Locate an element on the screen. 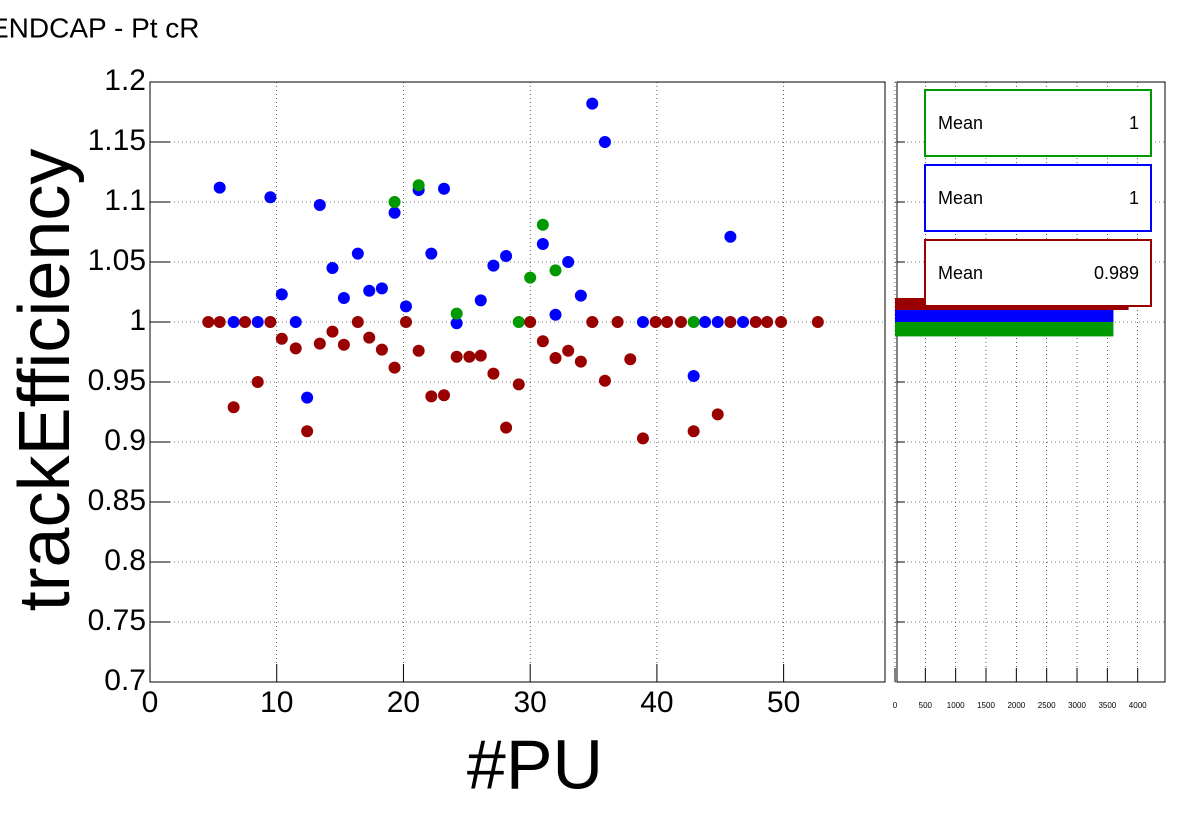  x-tick-label: 2000 is located at coordinates (1016, 705).